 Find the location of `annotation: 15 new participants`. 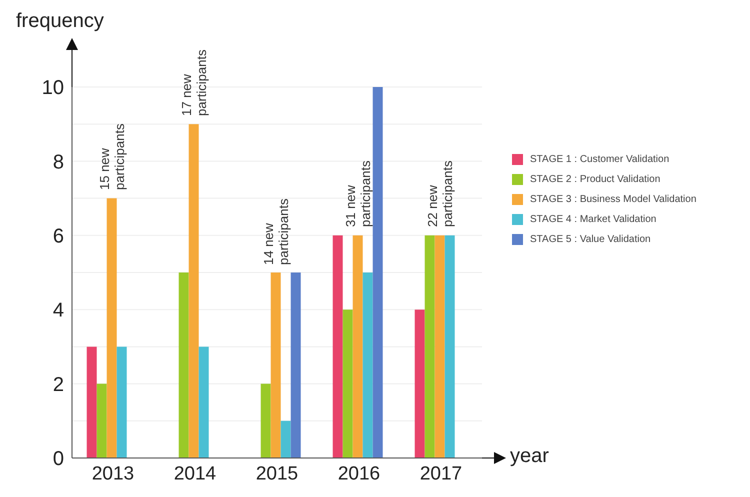

annotation: 15 new participants is located at coordinates (112, 157).